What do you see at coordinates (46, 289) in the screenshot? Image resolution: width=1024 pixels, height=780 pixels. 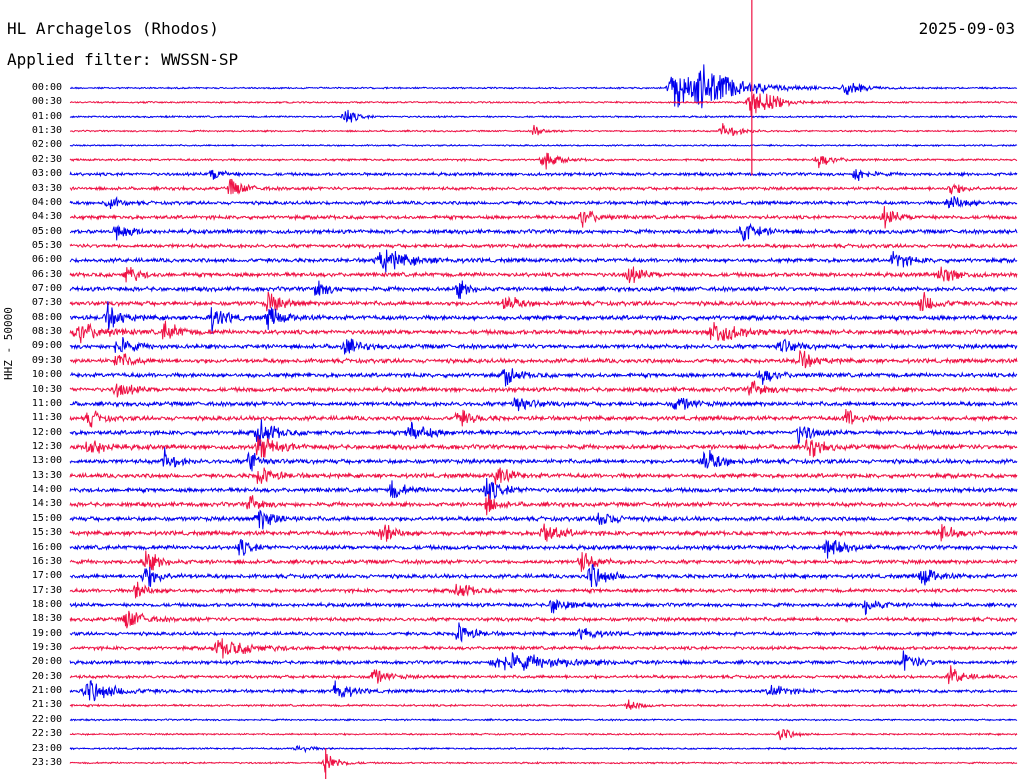 I see `time-label: 07:00` at bounding box center [46, 289].